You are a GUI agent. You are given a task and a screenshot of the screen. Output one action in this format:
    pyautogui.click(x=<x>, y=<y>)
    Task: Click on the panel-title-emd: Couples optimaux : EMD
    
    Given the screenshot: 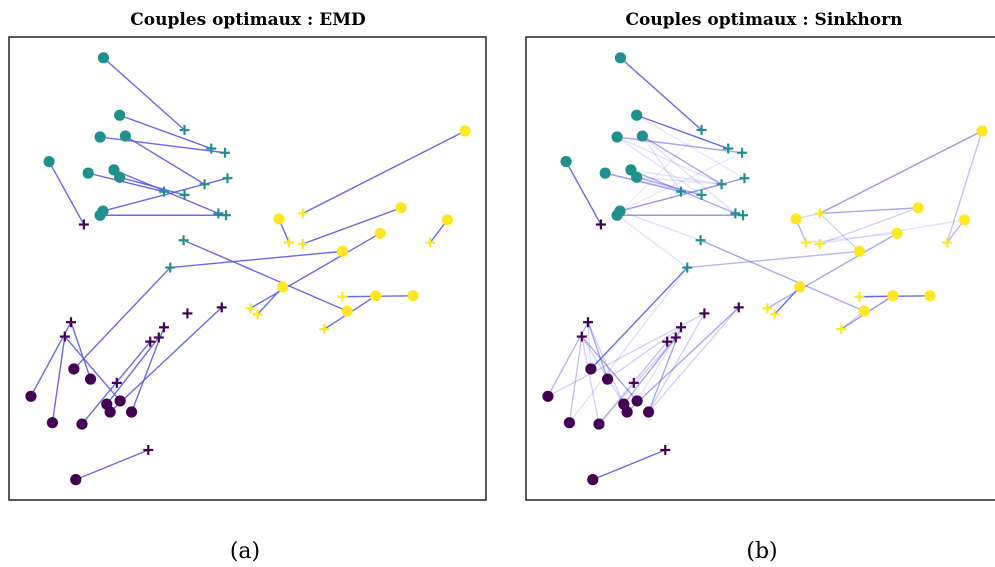 What is the action you would take?
    pyautogui.click(x=248, y=20)
    